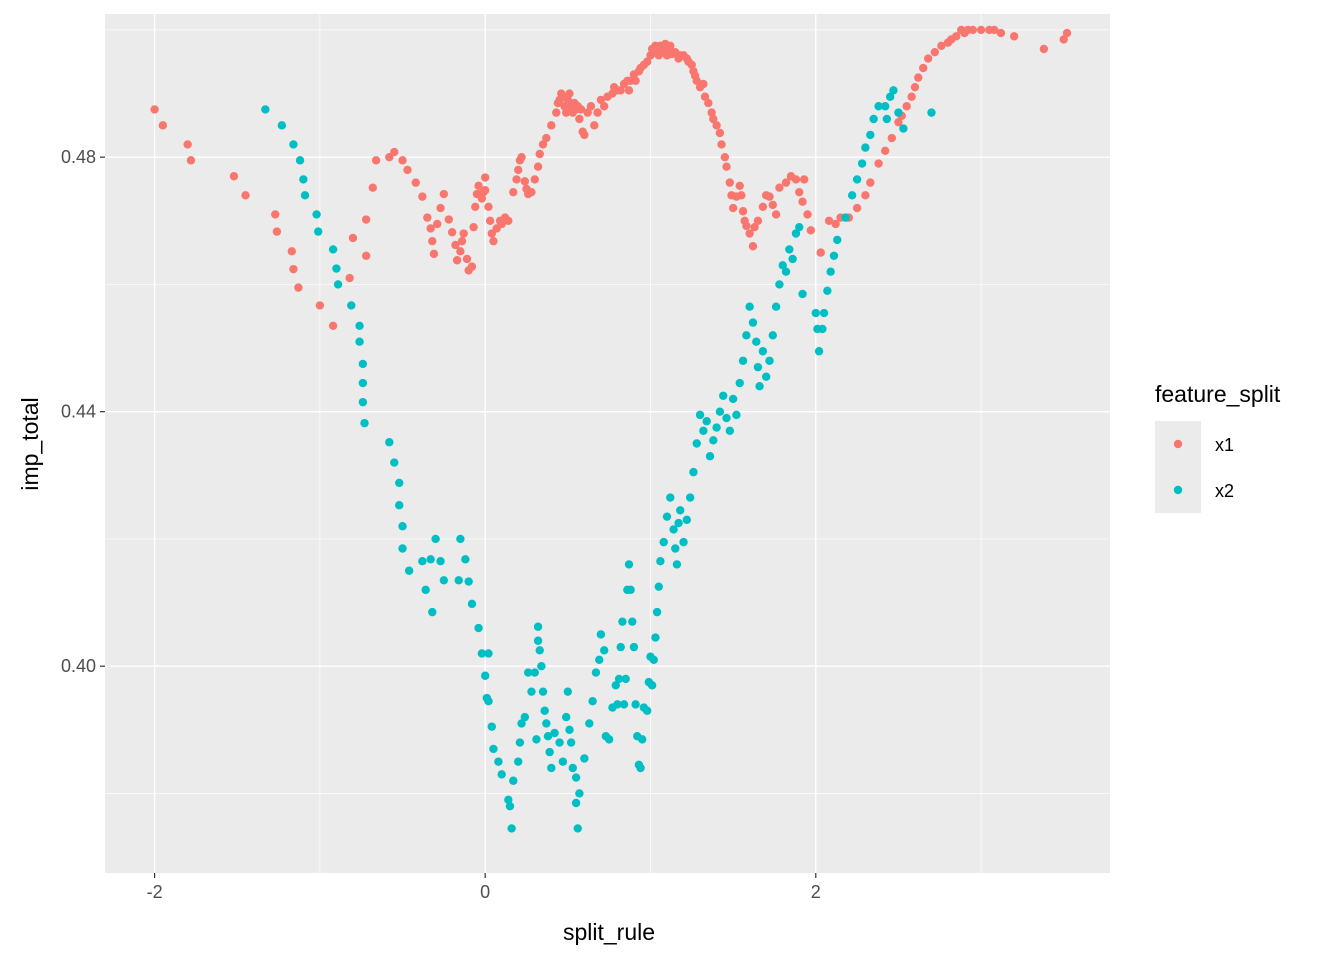 The width and height of the screenshot is (1344, 960). What do you see at coordinates (816, 892) in the screenshot?
I see `x-tick-label: 2` at bounding box center [816, 892].